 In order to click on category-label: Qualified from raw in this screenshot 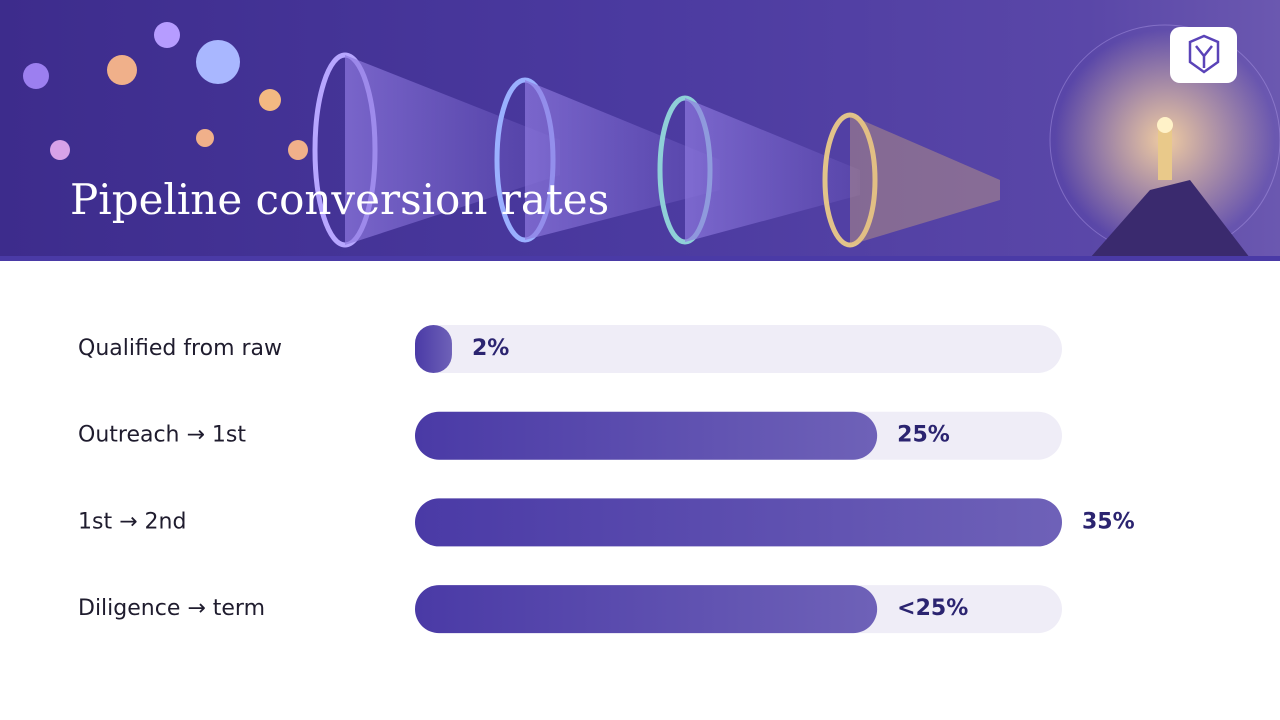, I will do `click(180, 348)`.